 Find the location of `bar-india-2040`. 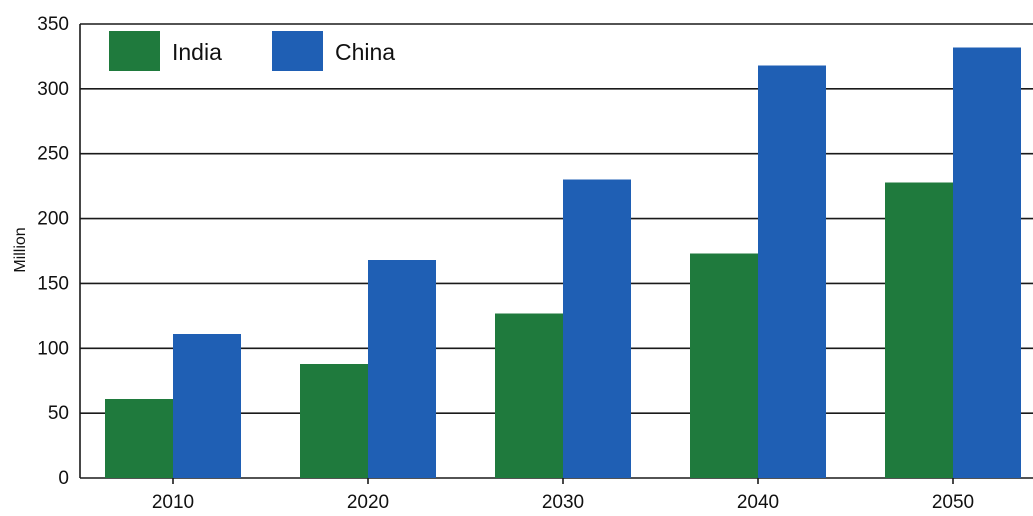

bar-india-2040 is located at coordinates (724, 365).